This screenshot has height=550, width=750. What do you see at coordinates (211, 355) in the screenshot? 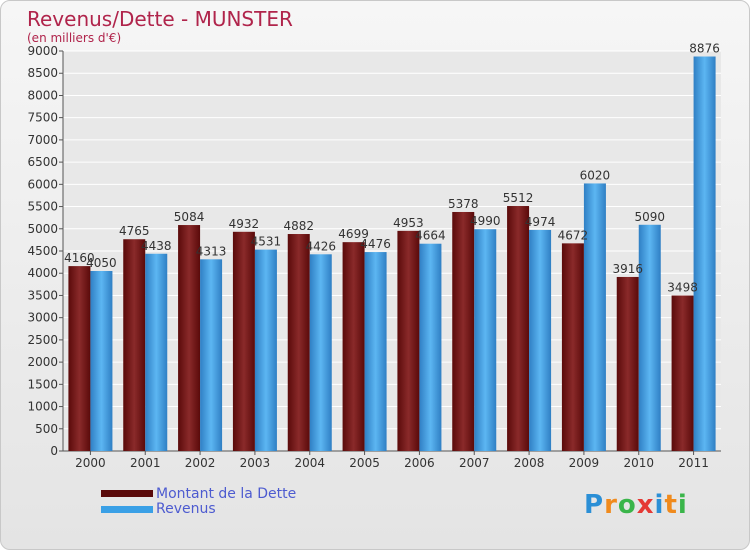
I see `bar-revenue-2002` at bounding box center [211, 355].